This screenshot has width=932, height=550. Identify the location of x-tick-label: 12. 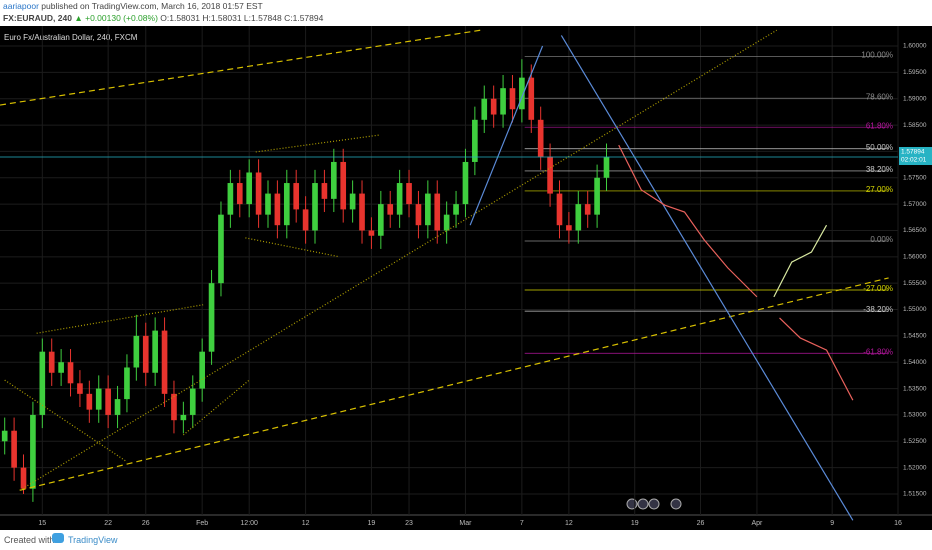
(569, 523).